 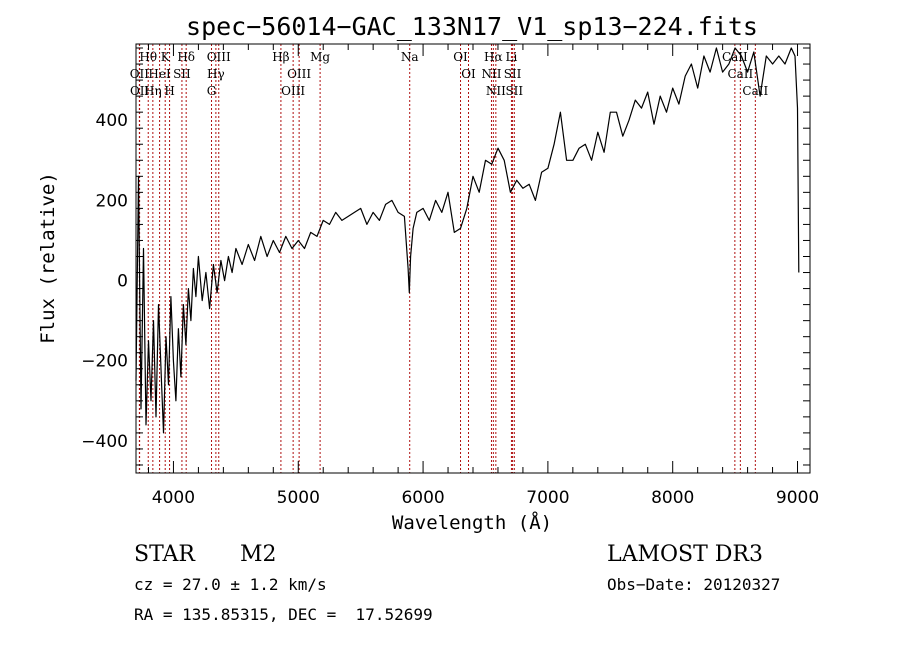 I want to click on coordinates: RA = 135.85315, DEC = 17.52699, so click(x=283, y=614).